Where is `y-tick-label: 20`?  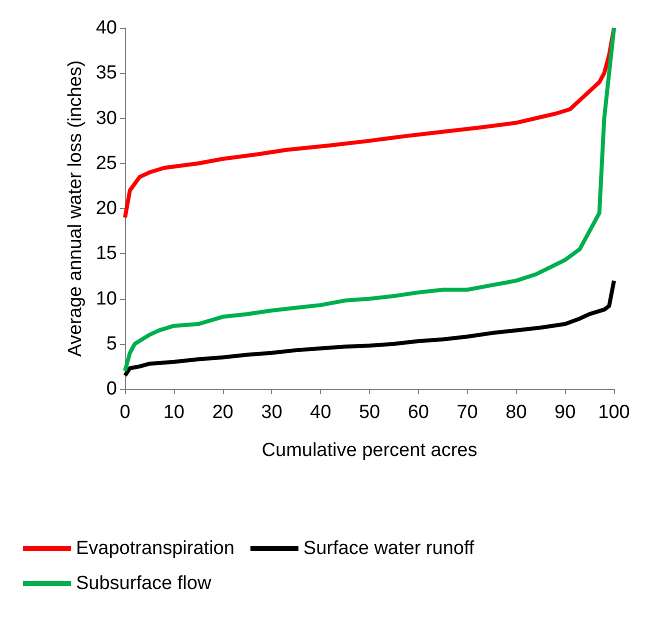
y-tick-label: 20 is located at coordinates (106, 208).